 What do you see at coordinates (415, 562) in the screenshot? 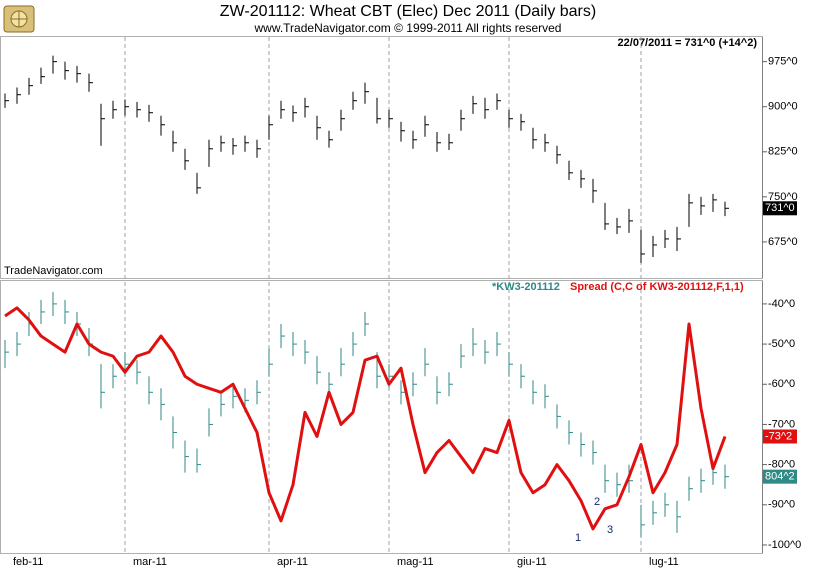
I see `x-tick-label: mag-11` at bounding box center [415, 562].